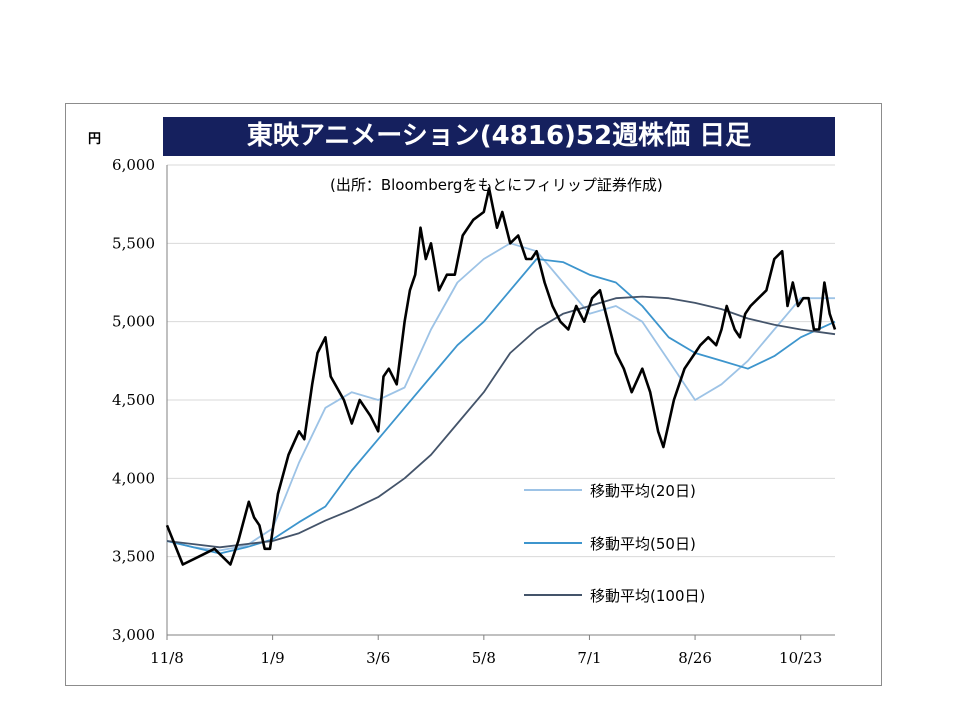 Image resolution: width=960 pixels, height=720 pixels. What do you see at coordinates (133, 400) in the screenshot?
I see `y-tick-label: 4,500` at bounding box center [133, 400].